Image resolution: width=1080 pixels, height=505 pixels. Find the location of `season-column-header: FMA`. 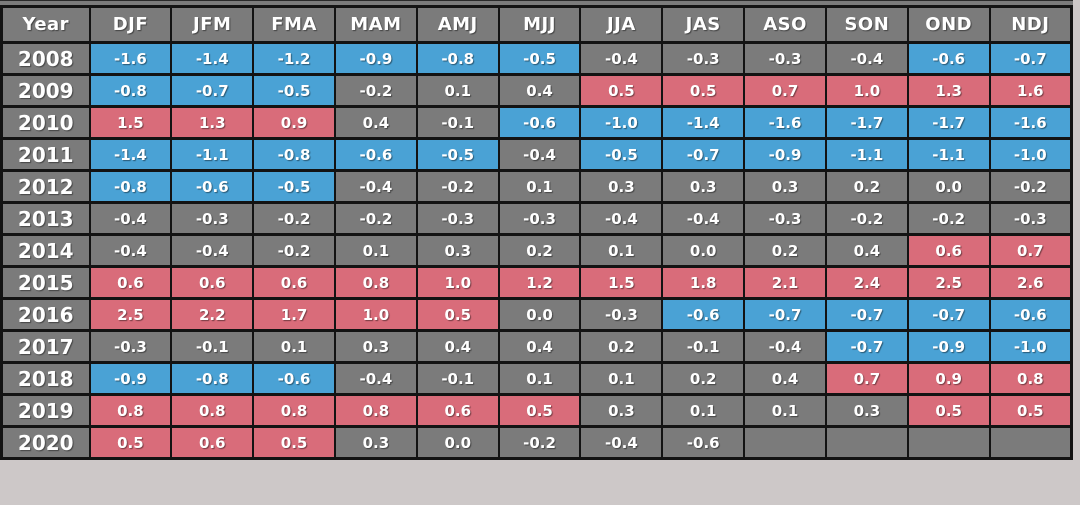

season-column-header: FMA is located at coordinates (294, 24).